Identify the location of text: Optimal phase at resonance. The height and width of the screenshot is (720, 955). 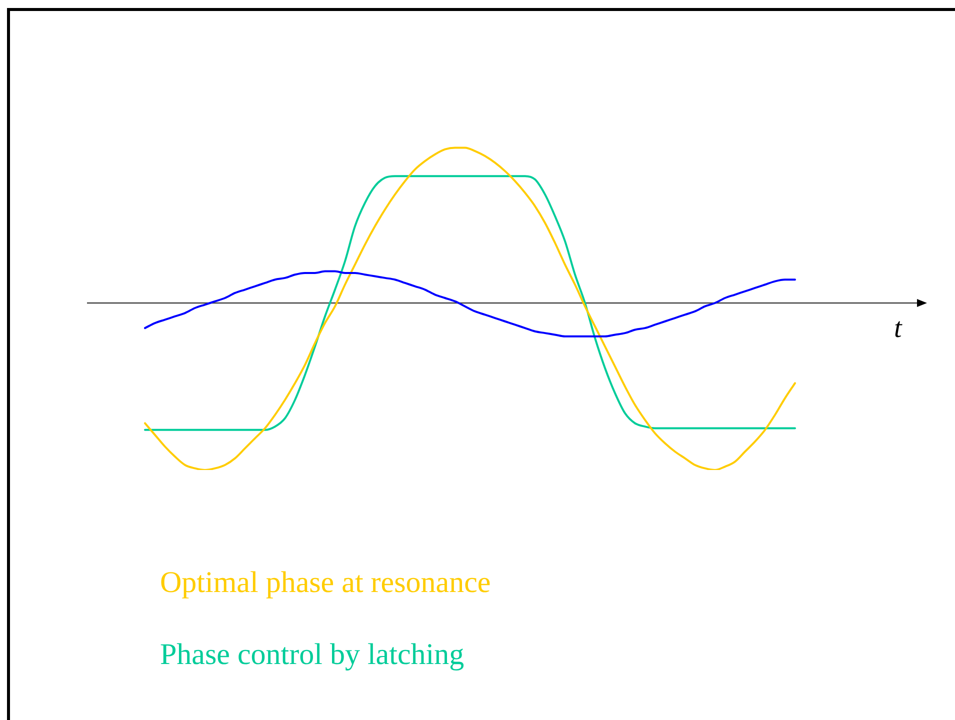
(325, 582).